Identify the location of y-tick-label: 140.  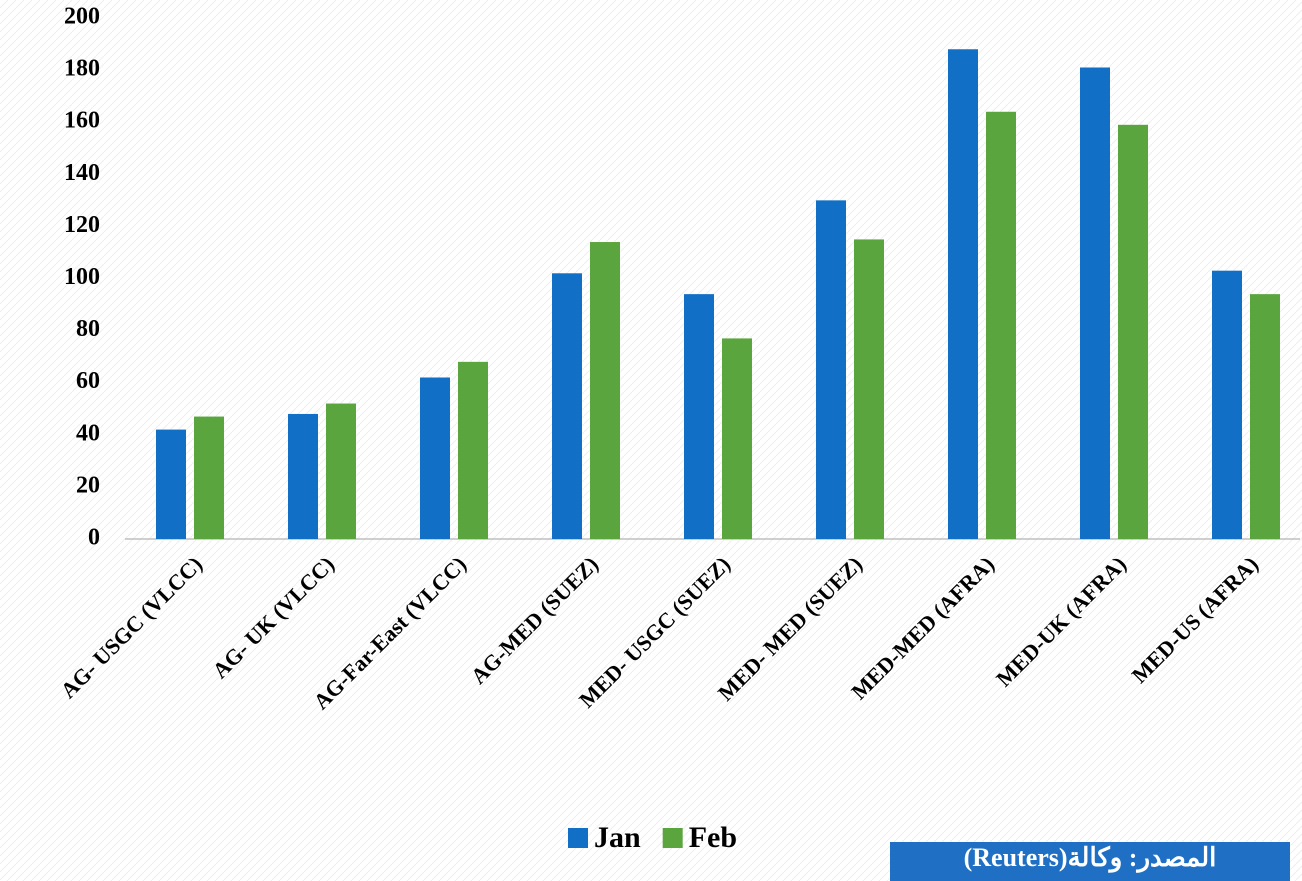
(82, 173).